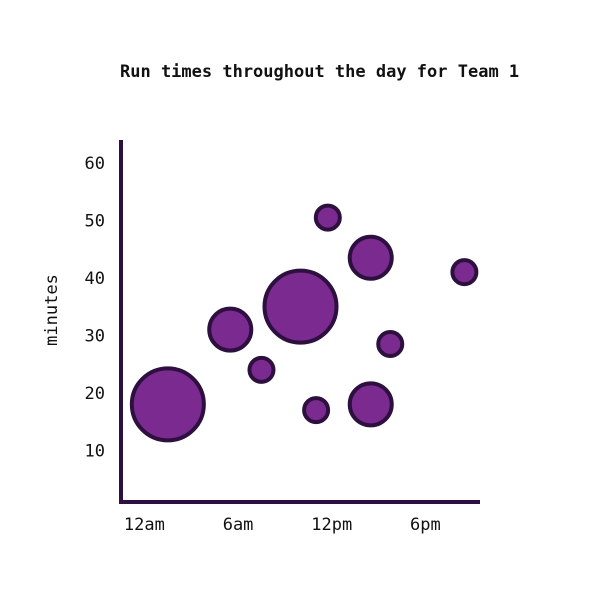 The width and height of the screenshot is (600, 600). I want to click on y-tick-label: 60, so click(95, 164).